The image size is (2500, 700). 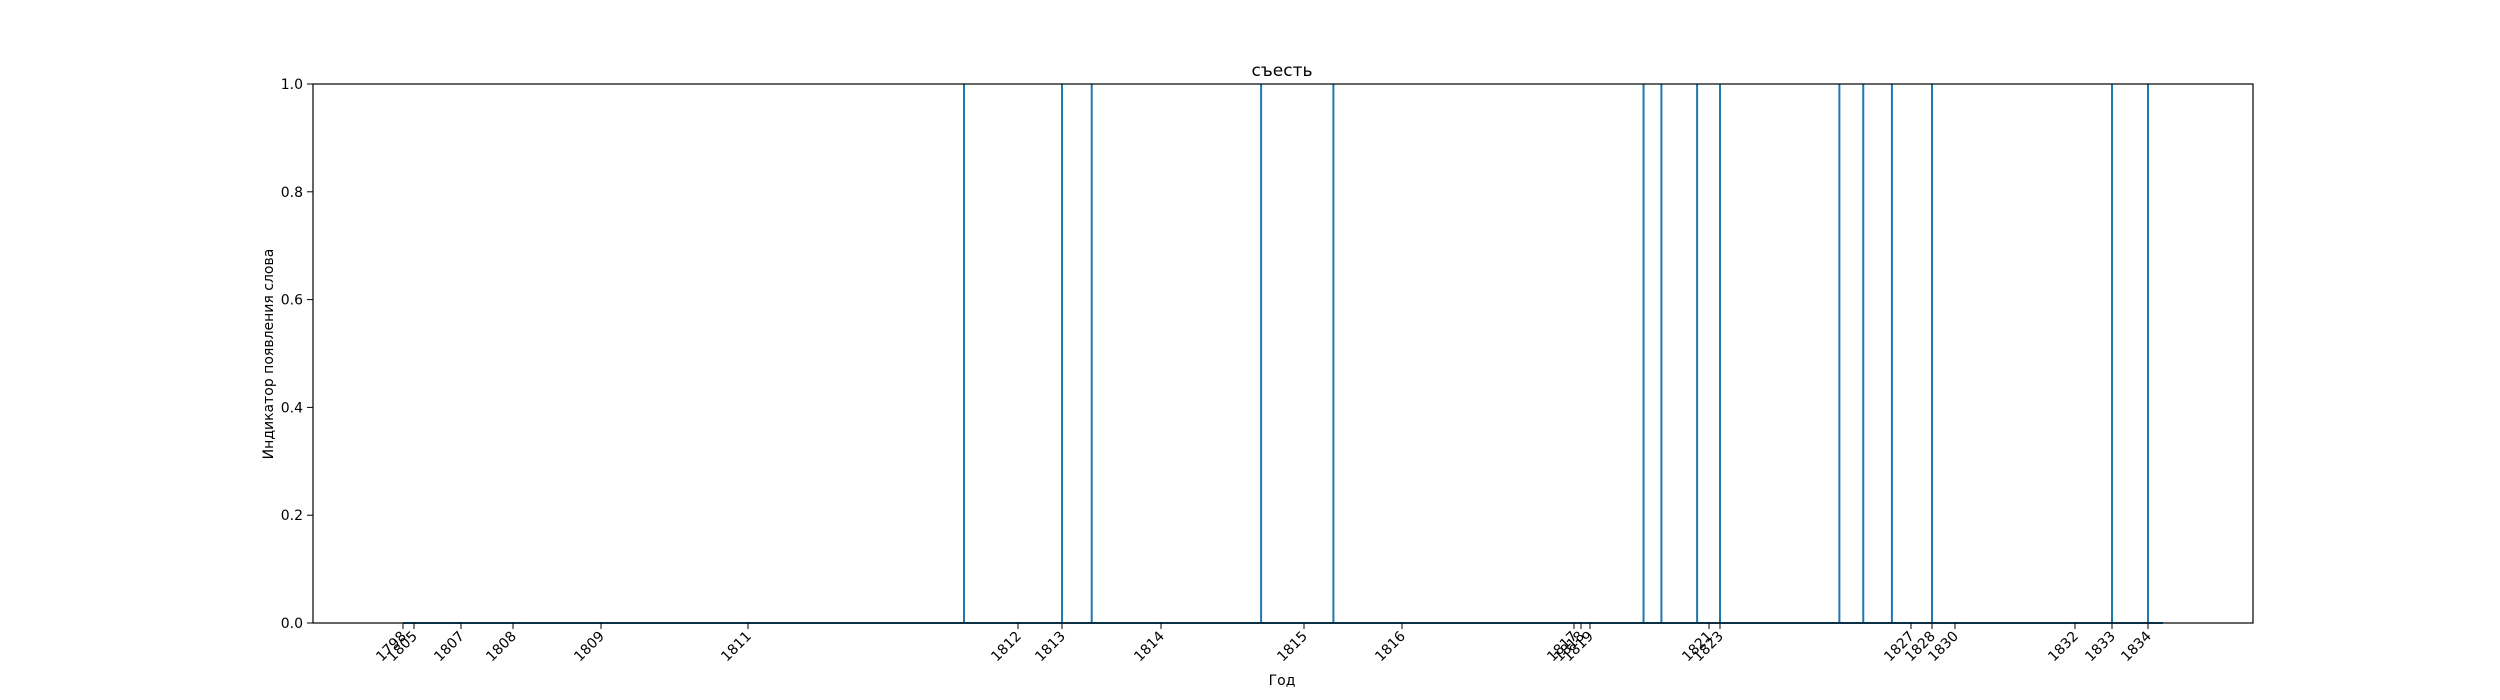 I want to click on x-tick-label: 1832, so click(x=2063, y=647).